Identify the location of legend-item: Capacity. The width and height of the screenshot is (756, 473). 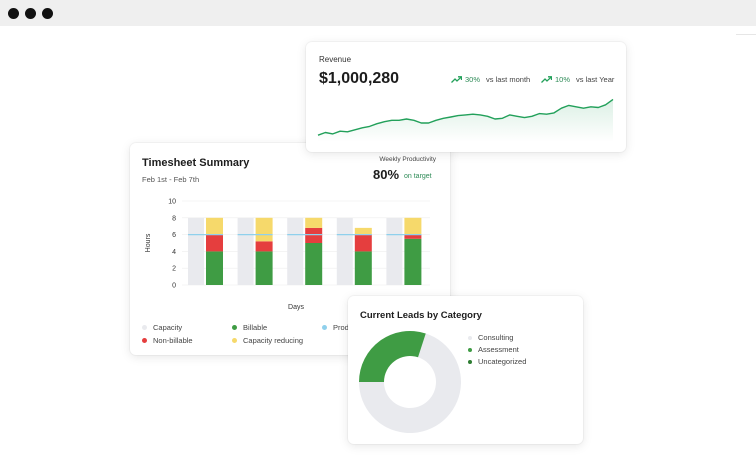
(162, 327).